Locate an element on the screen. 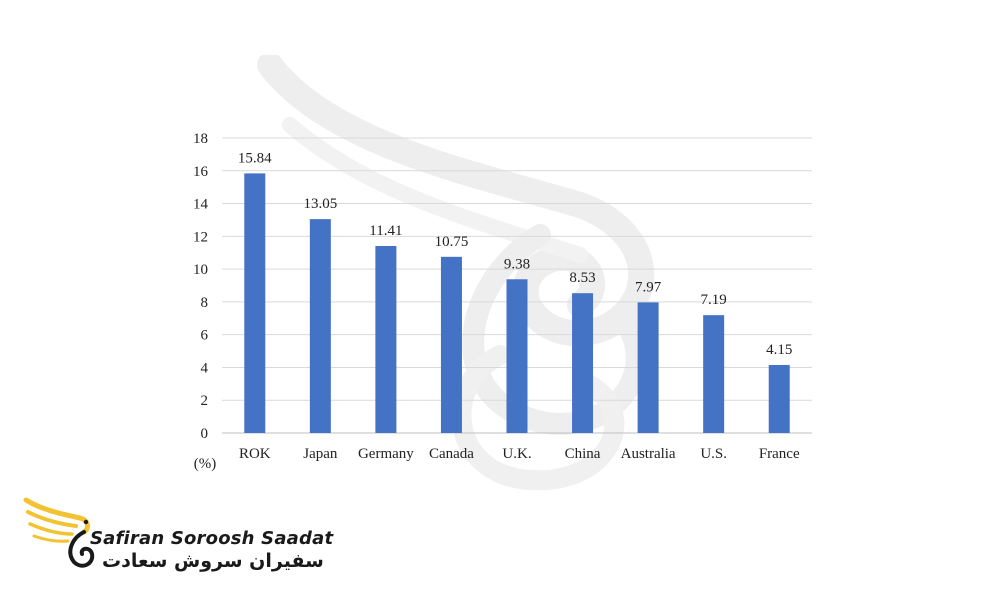 This screenshot has height=600, width=1000. bar-value-label: 11.41 is located at coordinates (385, 231).